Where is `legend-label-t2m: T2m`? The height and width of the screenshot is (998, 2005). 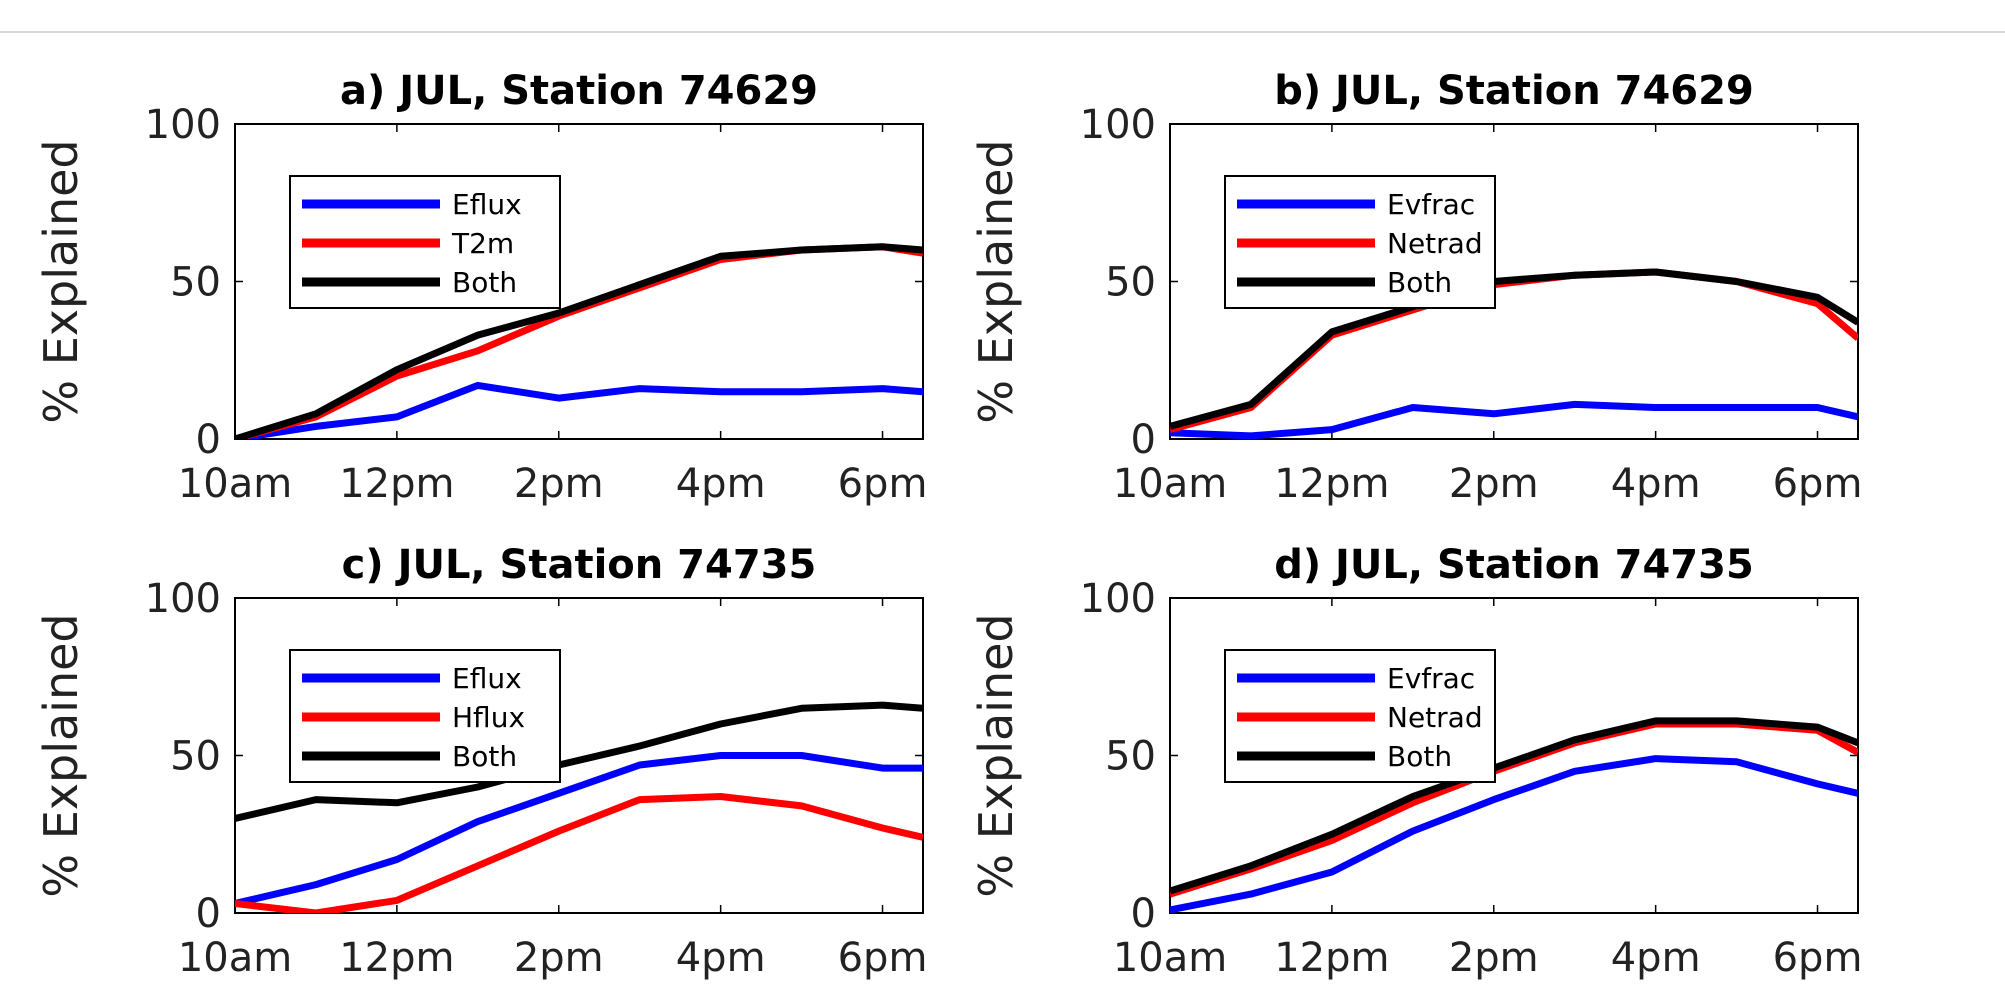 legend-label-t2m: T2m is located at coordinates (482, 243).